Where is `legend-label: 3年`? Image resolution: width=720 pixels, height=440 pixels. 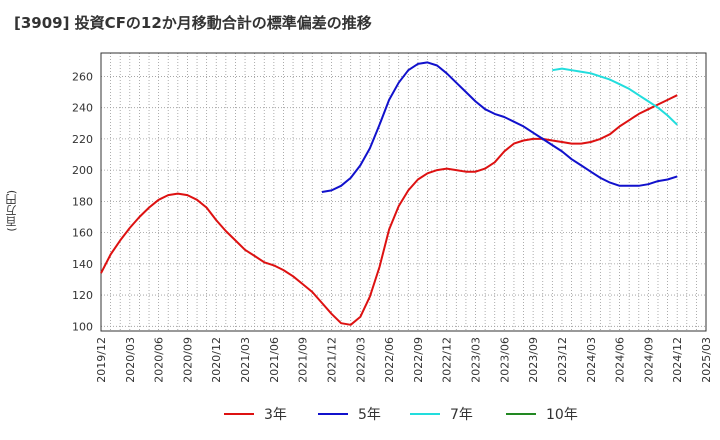
legend-label: 3年 is located at coordinates (275, 415).